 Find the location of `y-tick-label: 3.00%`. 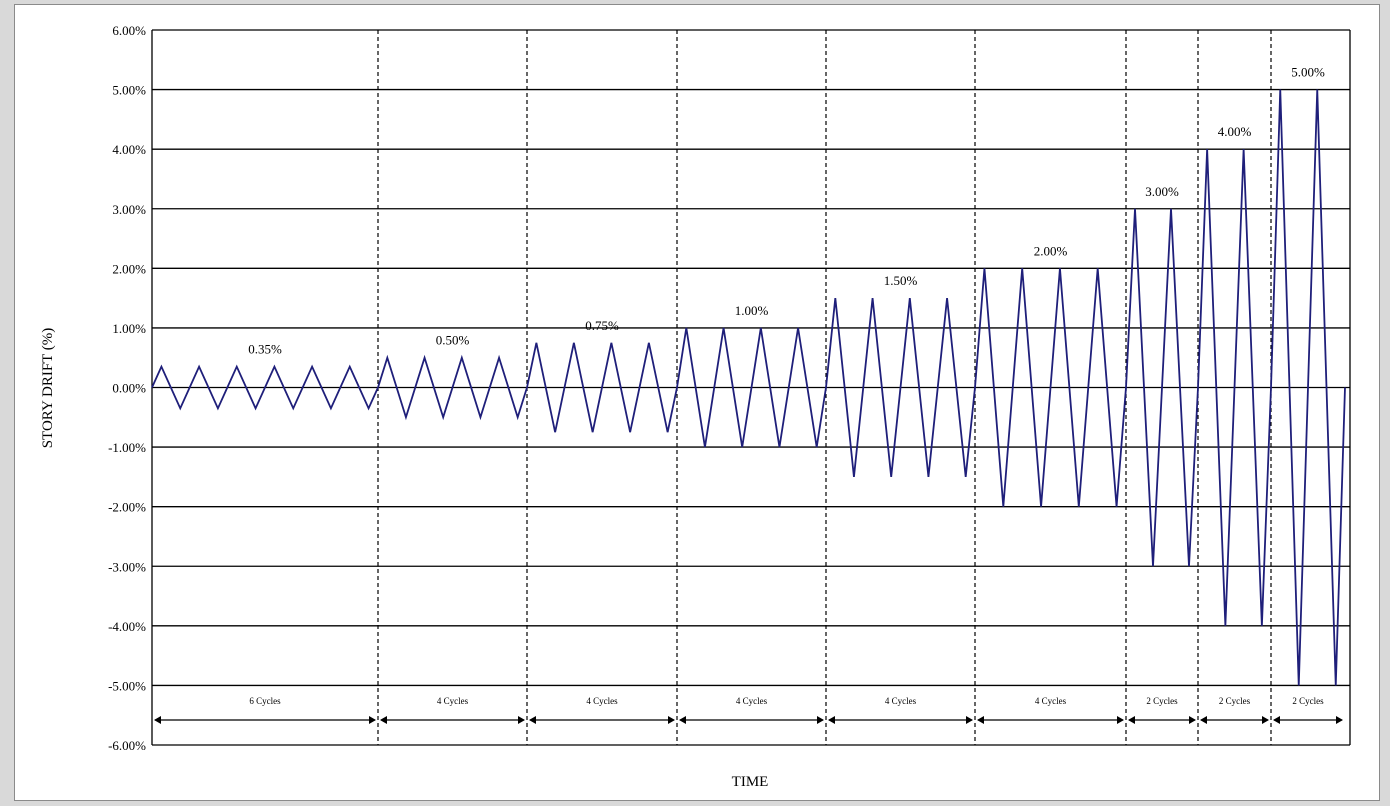

y-tick-label: 3.00% is located at coordinates (129, 209).